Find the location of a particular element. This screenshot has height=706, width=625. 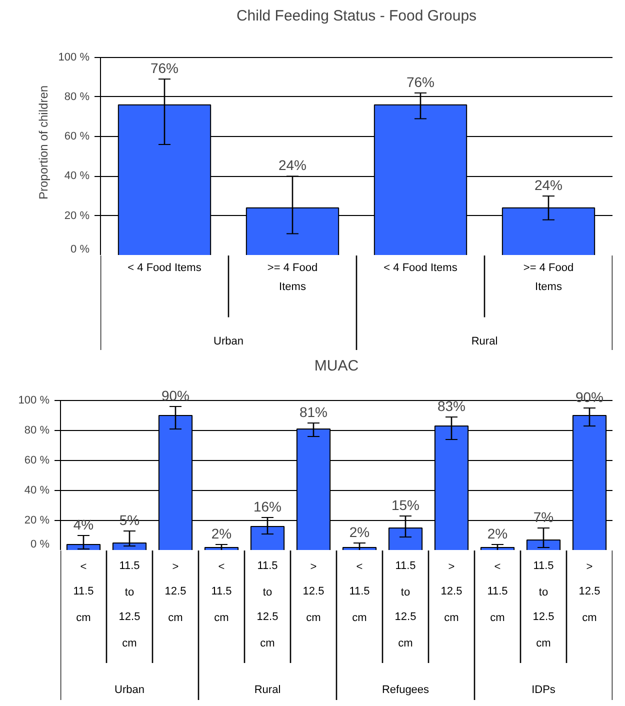

data-label: 81% is located at coordinates (313, 412).